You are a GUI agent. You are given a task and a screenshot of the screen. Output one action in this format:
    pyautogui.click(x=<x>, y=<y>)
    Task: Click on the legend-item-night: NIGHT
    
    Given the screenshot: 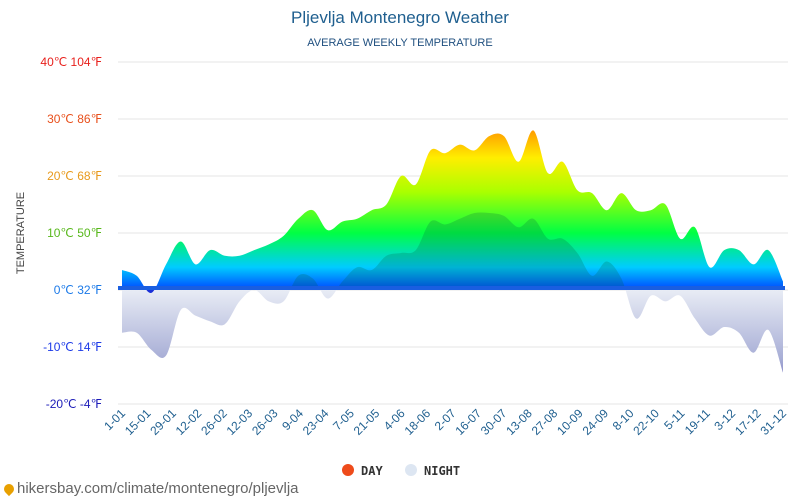 What is the action you would take?
    pyautogui.click(x=432, y=471)
    